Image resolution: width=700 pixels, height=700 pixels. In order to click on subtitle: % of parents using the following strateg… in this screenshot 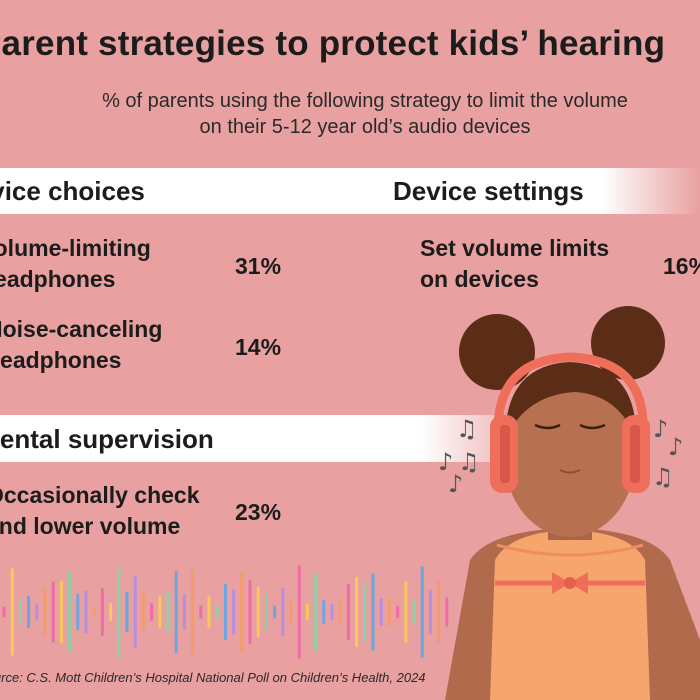, I will do `click(365, 101)`.